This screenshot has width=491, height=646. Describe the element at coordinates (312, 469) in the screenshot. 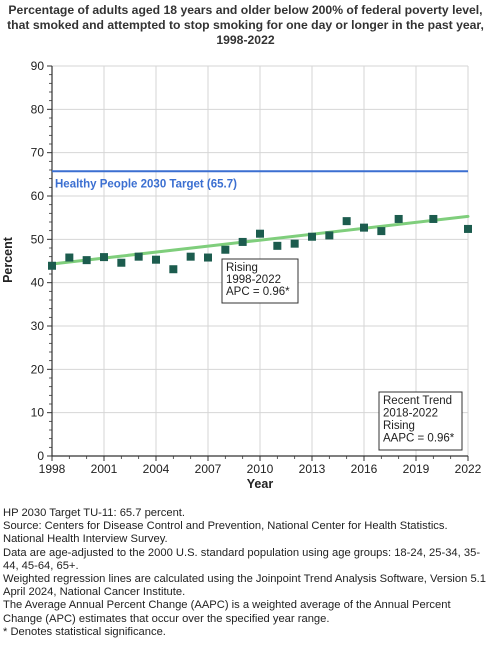

I see `x-tick-label: 2013` at that location.